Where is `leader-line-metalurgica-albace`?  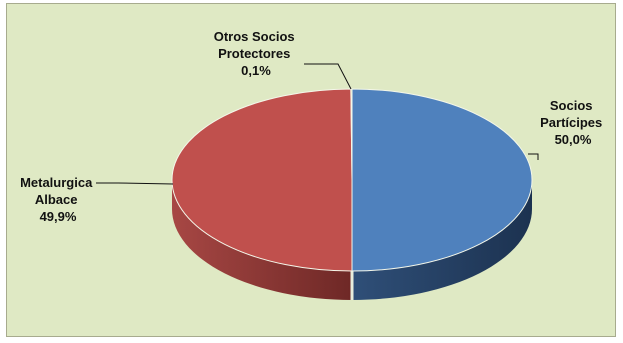 leader-line-metalurgica-albace is located at coordinates (135, 183).